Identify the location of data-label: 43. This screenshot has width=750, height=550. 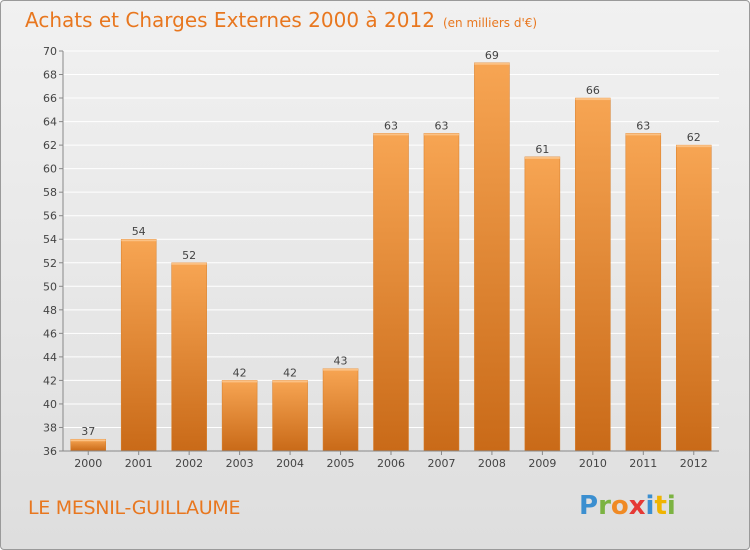
(341, 361).